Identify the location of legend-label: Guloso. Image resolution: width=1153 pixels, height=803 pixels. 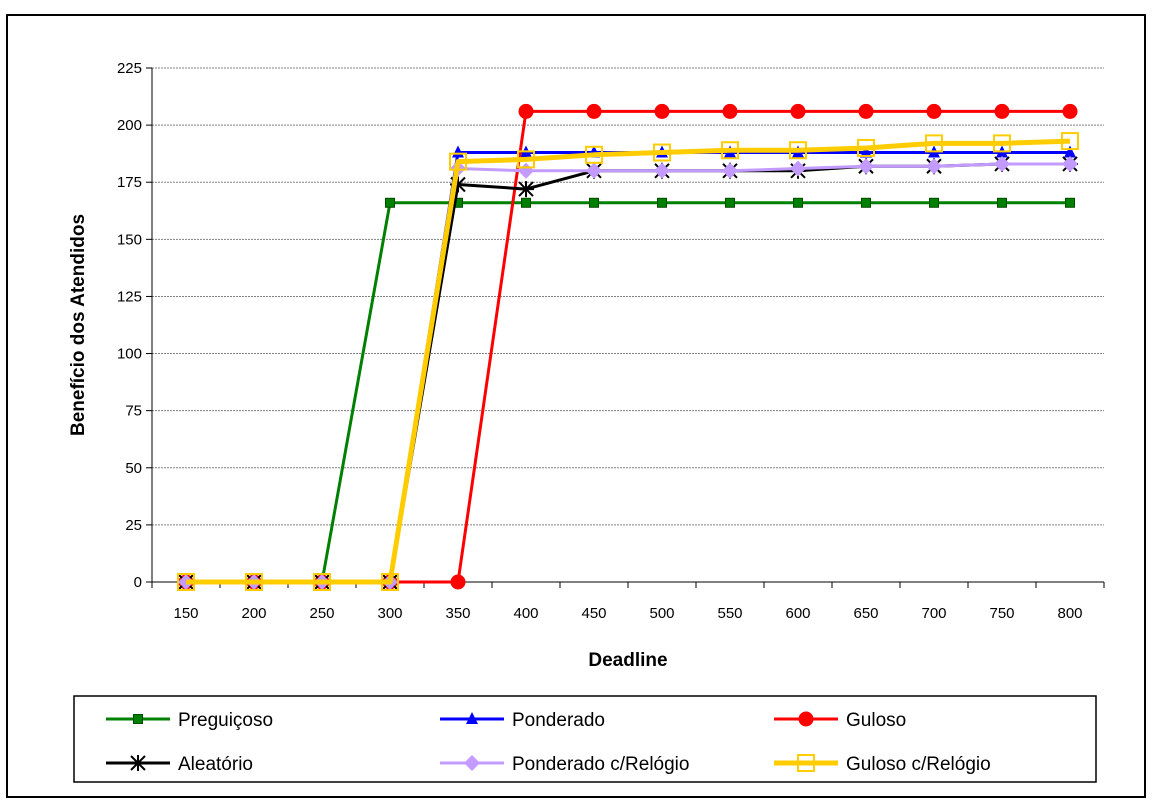
(876, 720).